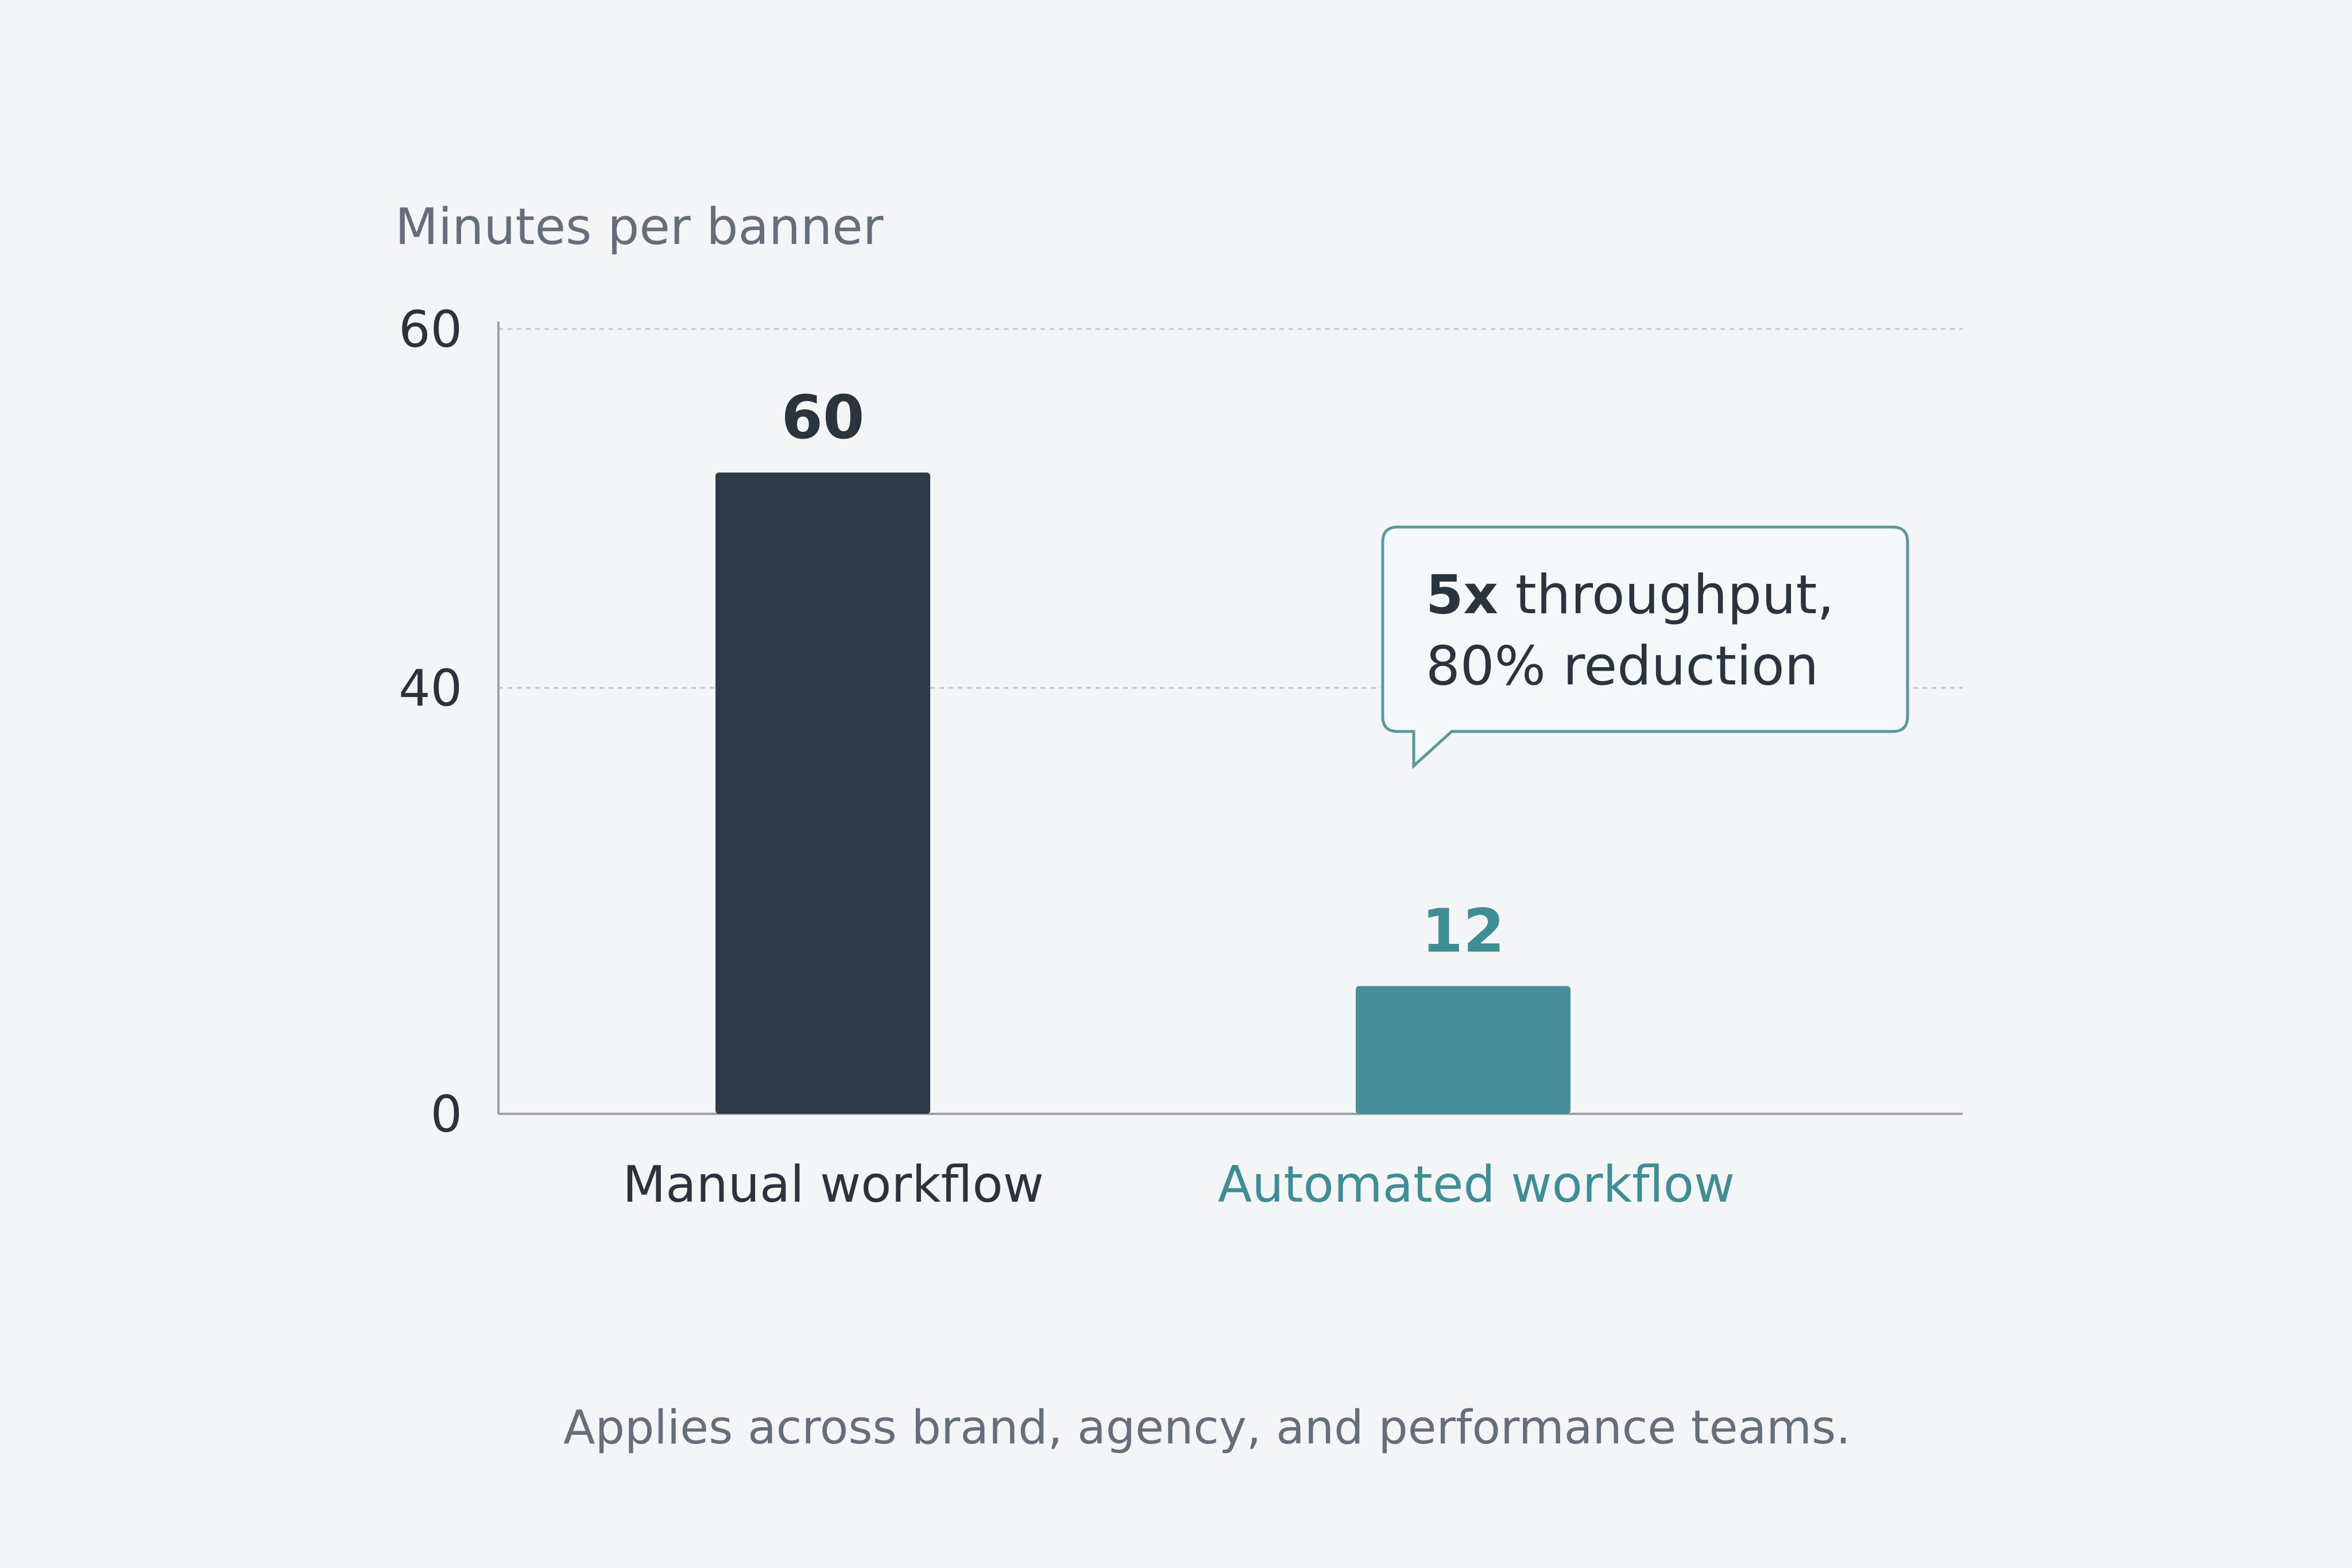 This screenshot has height=1568, width=2352. Describe the element at coordinates (430, 722) in the screenshot. I see `y-axis-ticks: 0 40 60` at that location.